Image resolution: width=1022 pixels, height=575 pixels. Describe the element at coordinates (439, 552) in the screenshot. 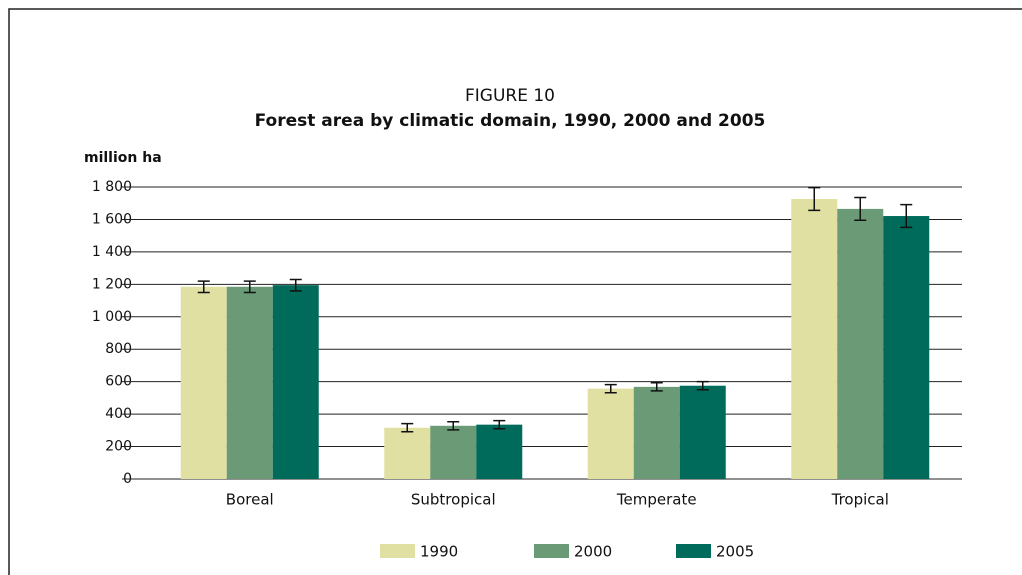

I see `legend-label: 1990` at that location.